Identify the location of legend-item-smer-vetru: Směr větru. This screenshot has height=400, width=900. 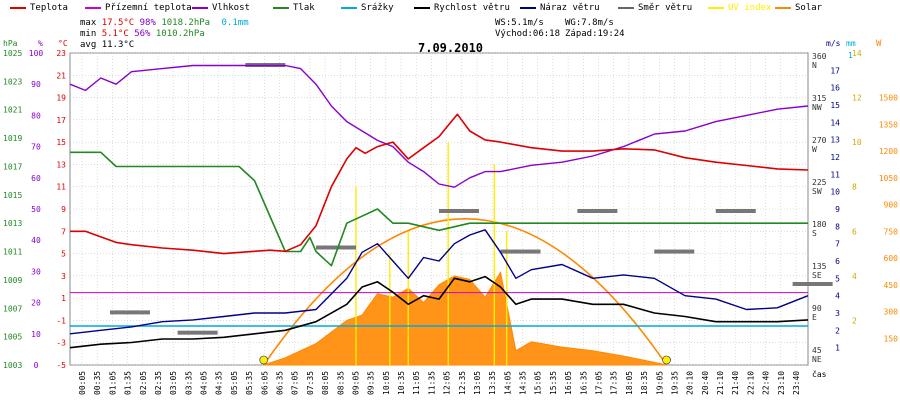
(655, 8).